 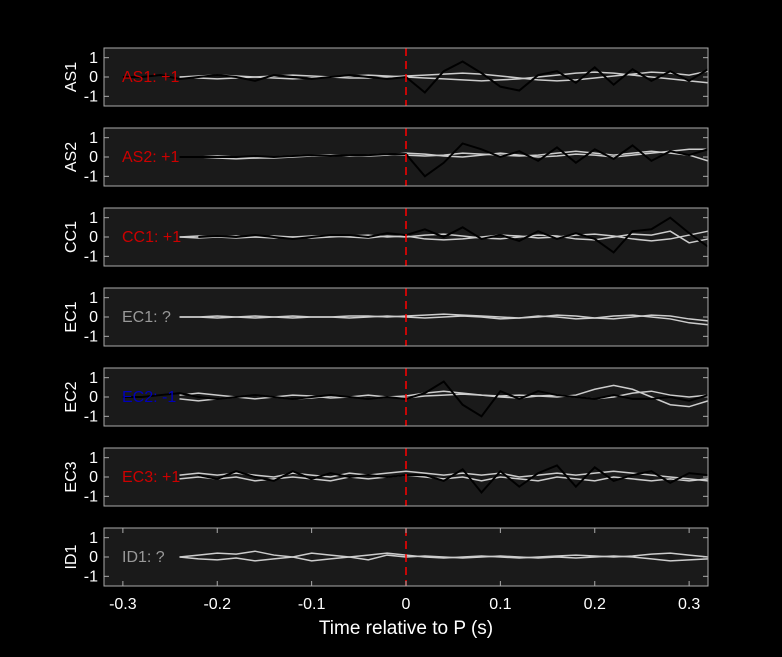 What do you see at coordinates (406, 604) in the screenshot?
I see `x-tick-label: 0` at bounding box center [406, 604].